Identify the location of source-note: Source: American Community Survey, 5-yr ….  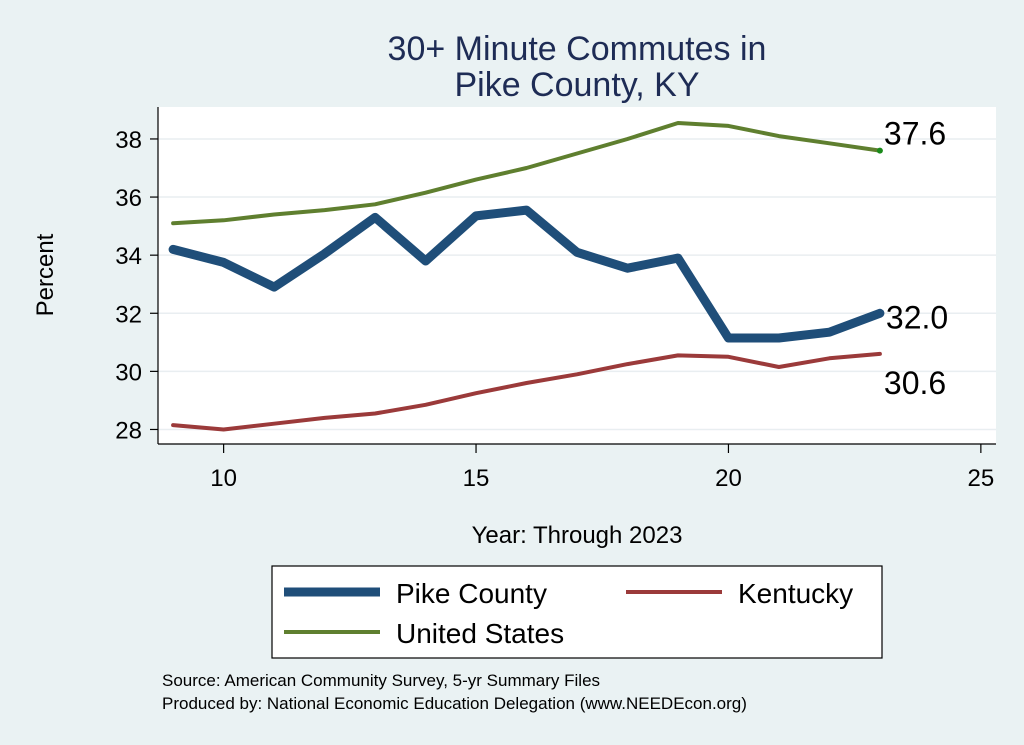
(381, 680).